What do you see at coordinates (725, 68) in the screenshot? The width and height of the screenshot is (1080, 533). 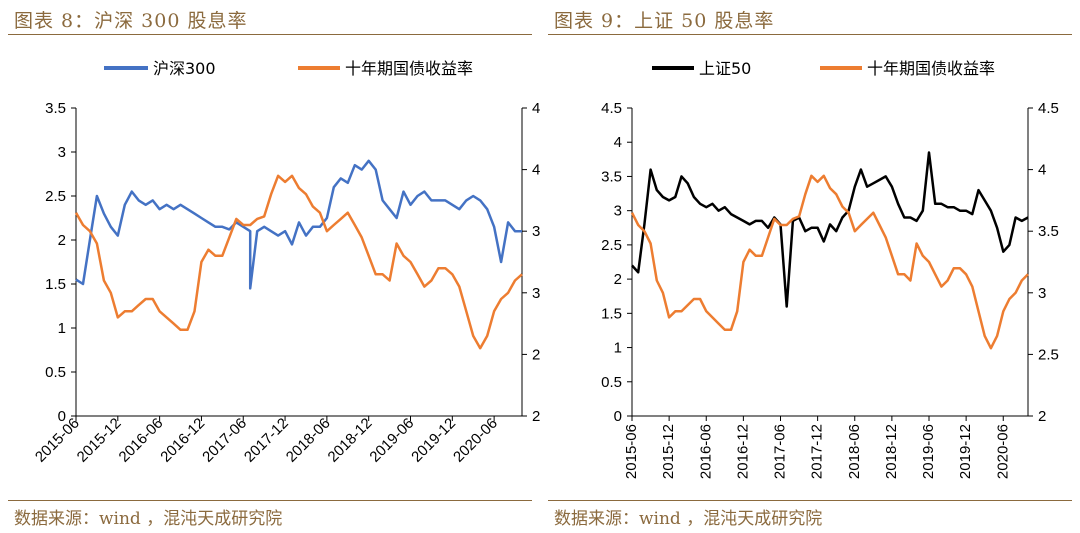 I see `legend-label: 上证50` at bounding box center [725, 68].